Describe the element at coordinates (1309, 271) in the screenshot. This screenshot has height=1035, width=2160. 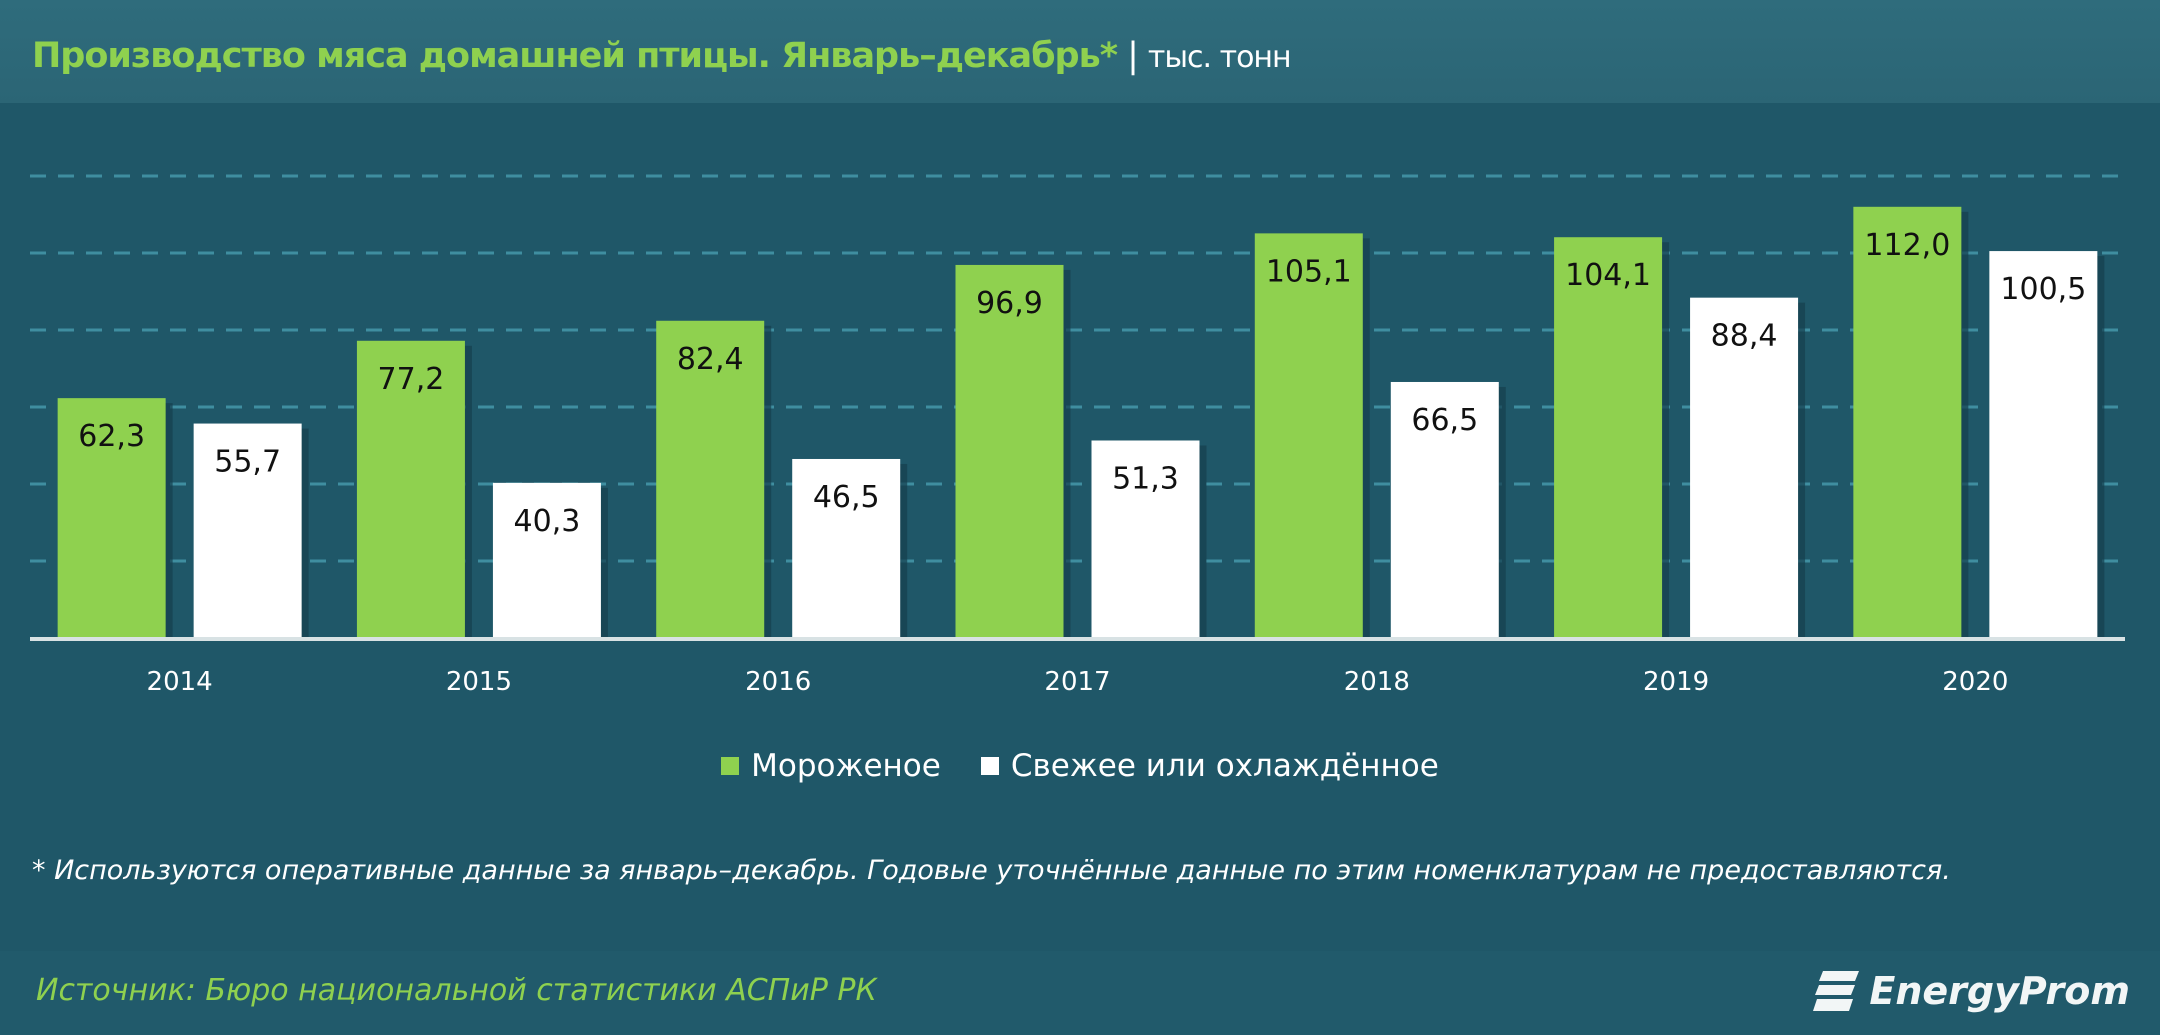
I see `data-label: 105,1` at that location.